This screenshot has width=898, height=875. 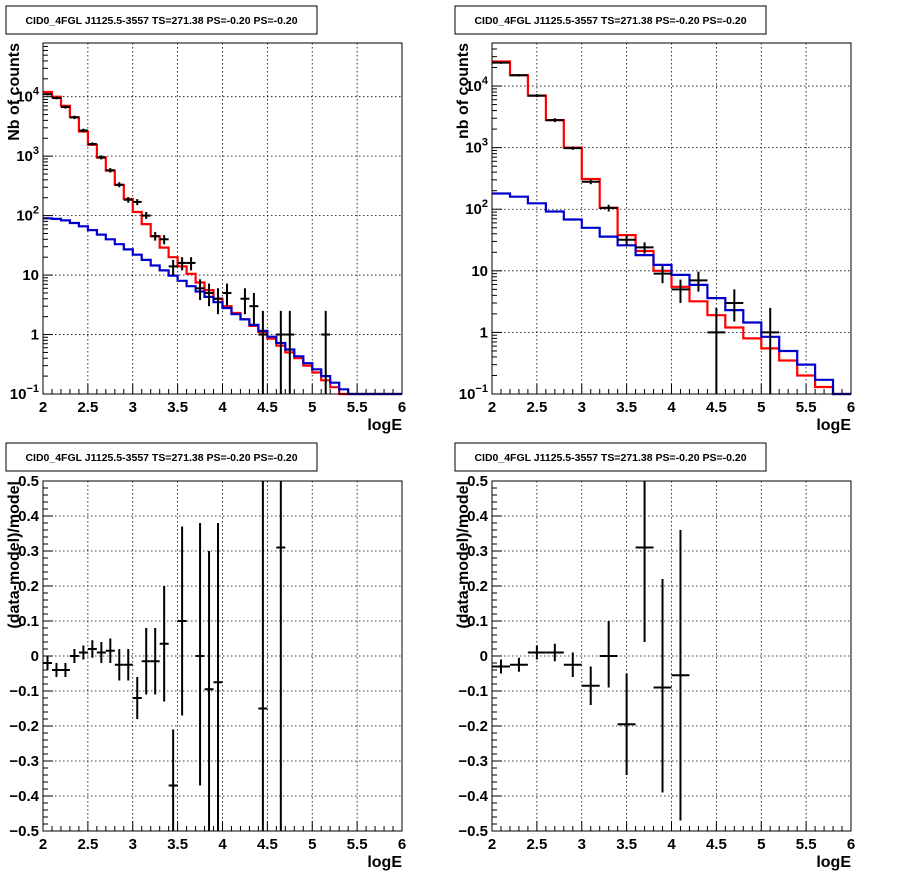 I want to click on y-tick-label: 10³, so click(x=27, y=155).